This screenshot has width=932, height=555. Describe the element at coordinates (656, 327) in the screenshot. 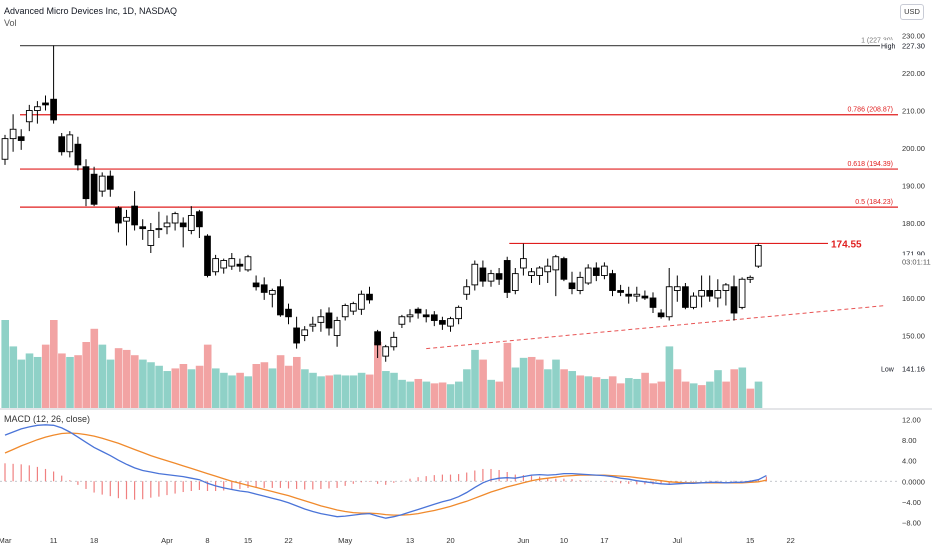

I see `trendline` at that location.